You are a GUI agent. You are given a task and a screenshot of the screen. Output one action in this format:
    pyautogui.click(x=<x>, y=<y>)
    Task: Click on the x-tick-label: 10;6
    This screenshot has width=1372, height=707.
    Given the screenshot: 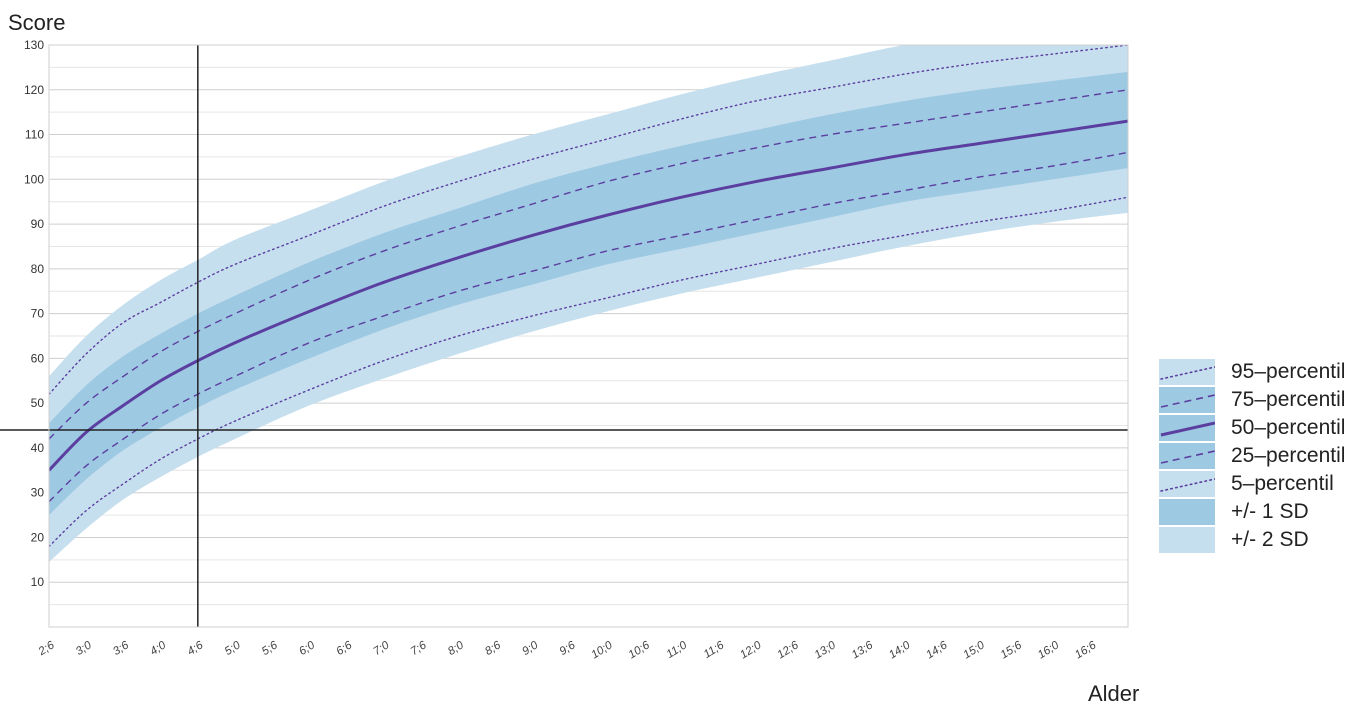 What is the action you would take?
    pyautogui.click(x=640, y=650)
    